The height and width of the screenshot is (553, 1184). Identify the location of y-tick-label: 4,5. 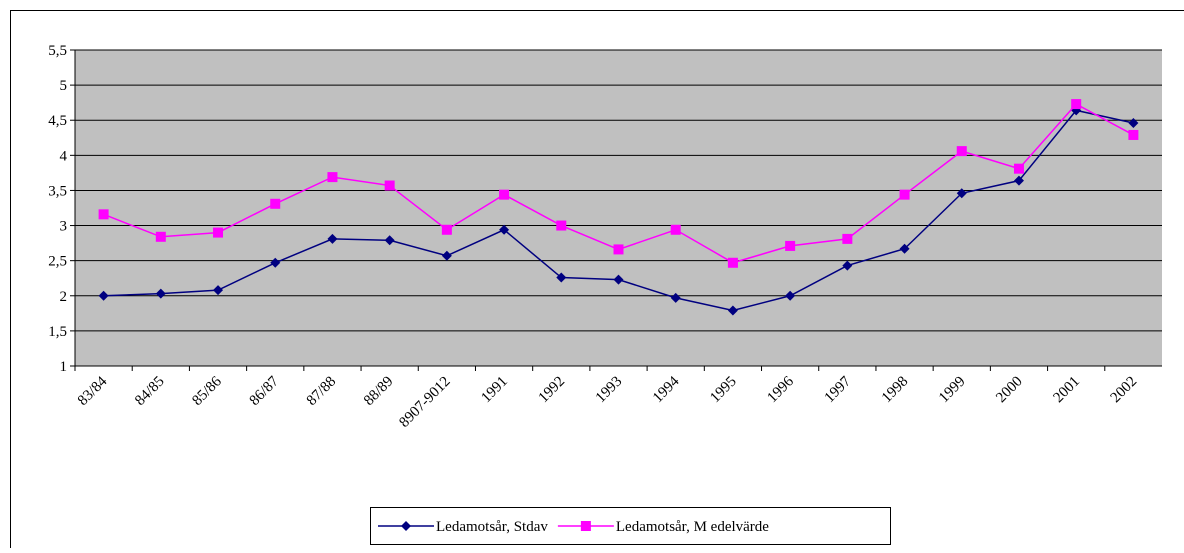
(57, 121).